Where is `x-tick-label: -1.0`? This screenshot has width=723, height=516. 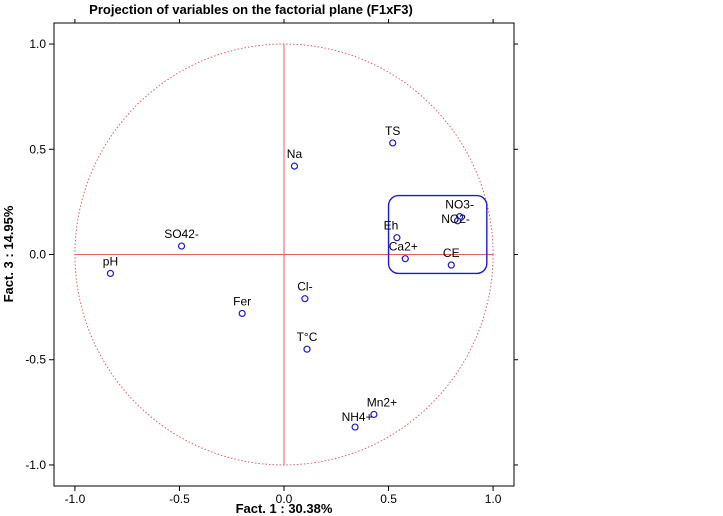
x-tick-label: -1.0 is located at coordinates (75, 499).